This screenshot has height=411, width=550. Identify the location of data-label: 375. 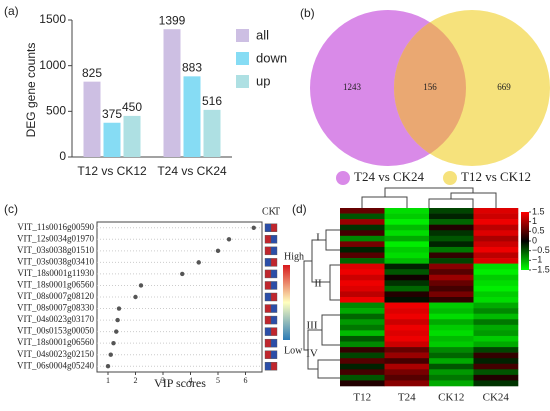
(112, 114).